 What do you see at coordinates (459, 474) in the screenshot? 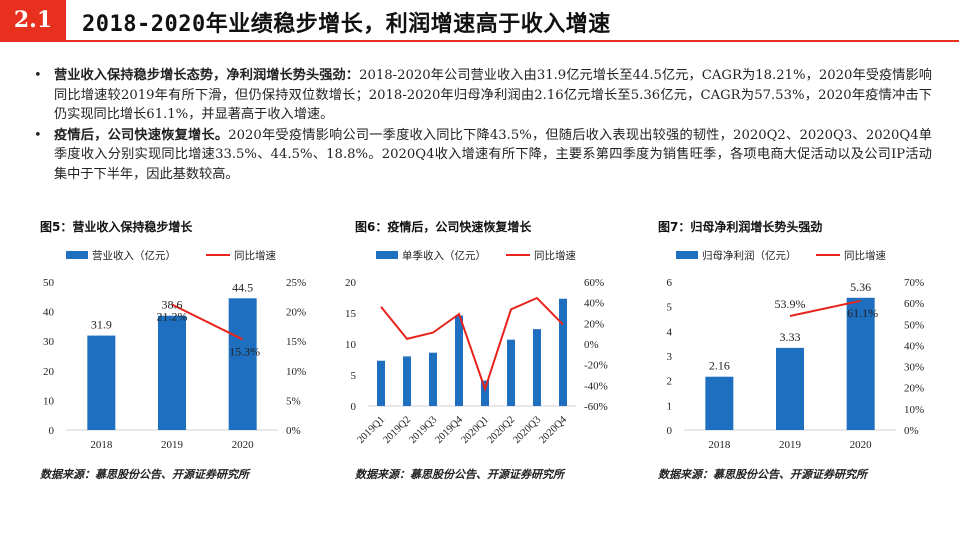
I see `figure-6-source: 数据来源：慕思股份公告、开源证券研究所` at bounding box center [459, 474].